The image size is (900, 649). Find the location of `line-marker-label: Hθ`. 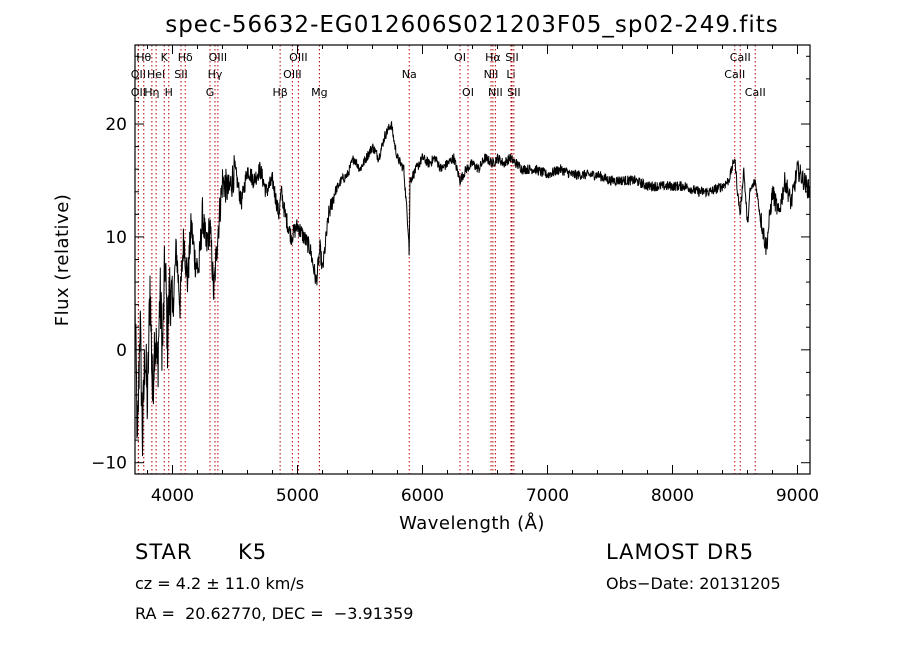

line-marker-label: Hθ is located at coordinates (143, 57).